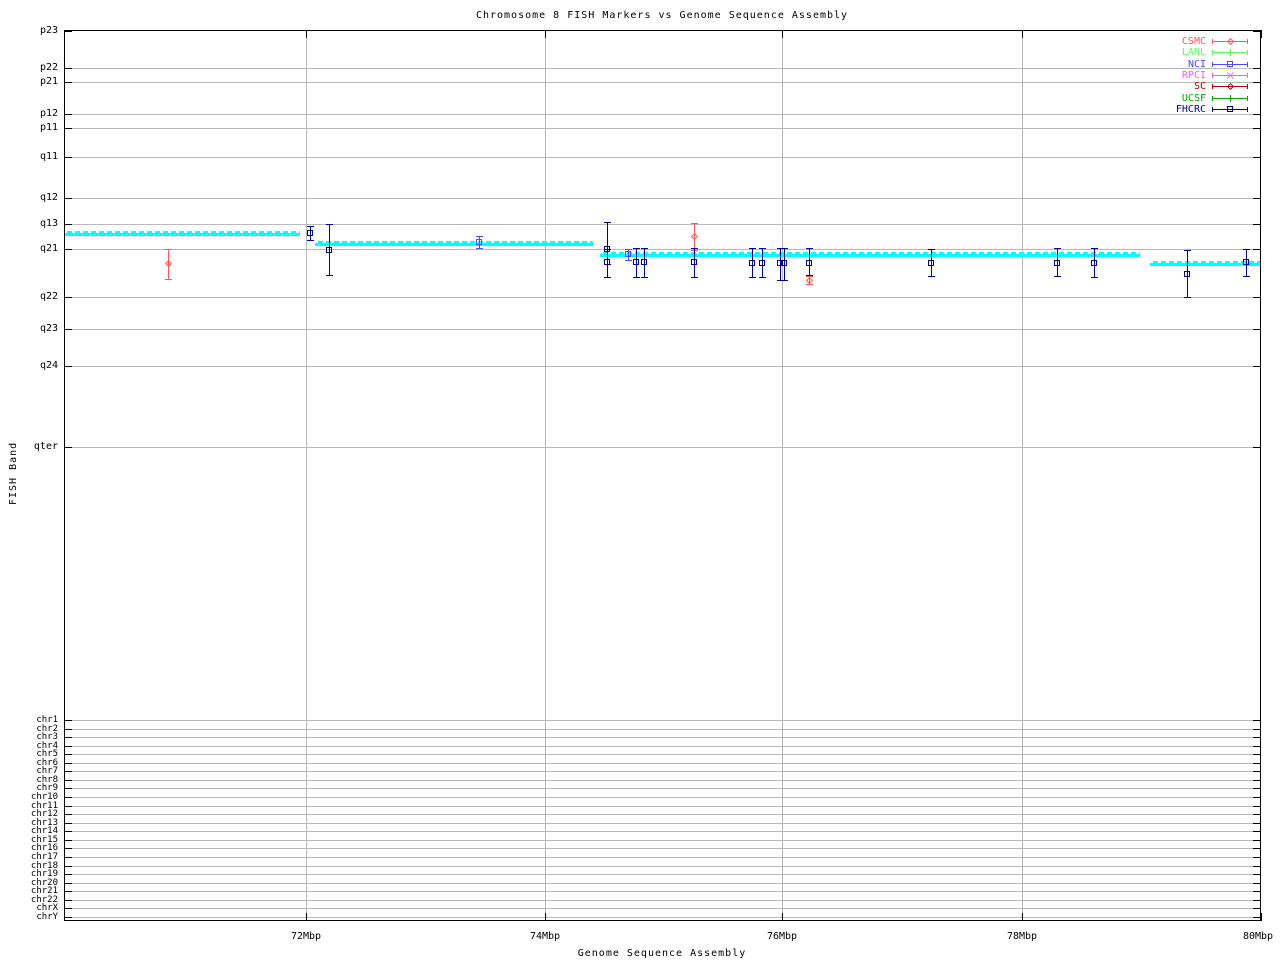 This screenshot has height=960, width=1280. What do you see at coordinates (1022, 475) in the screenshot?
I see `x-gridline` at bounding box center [1022, 475].